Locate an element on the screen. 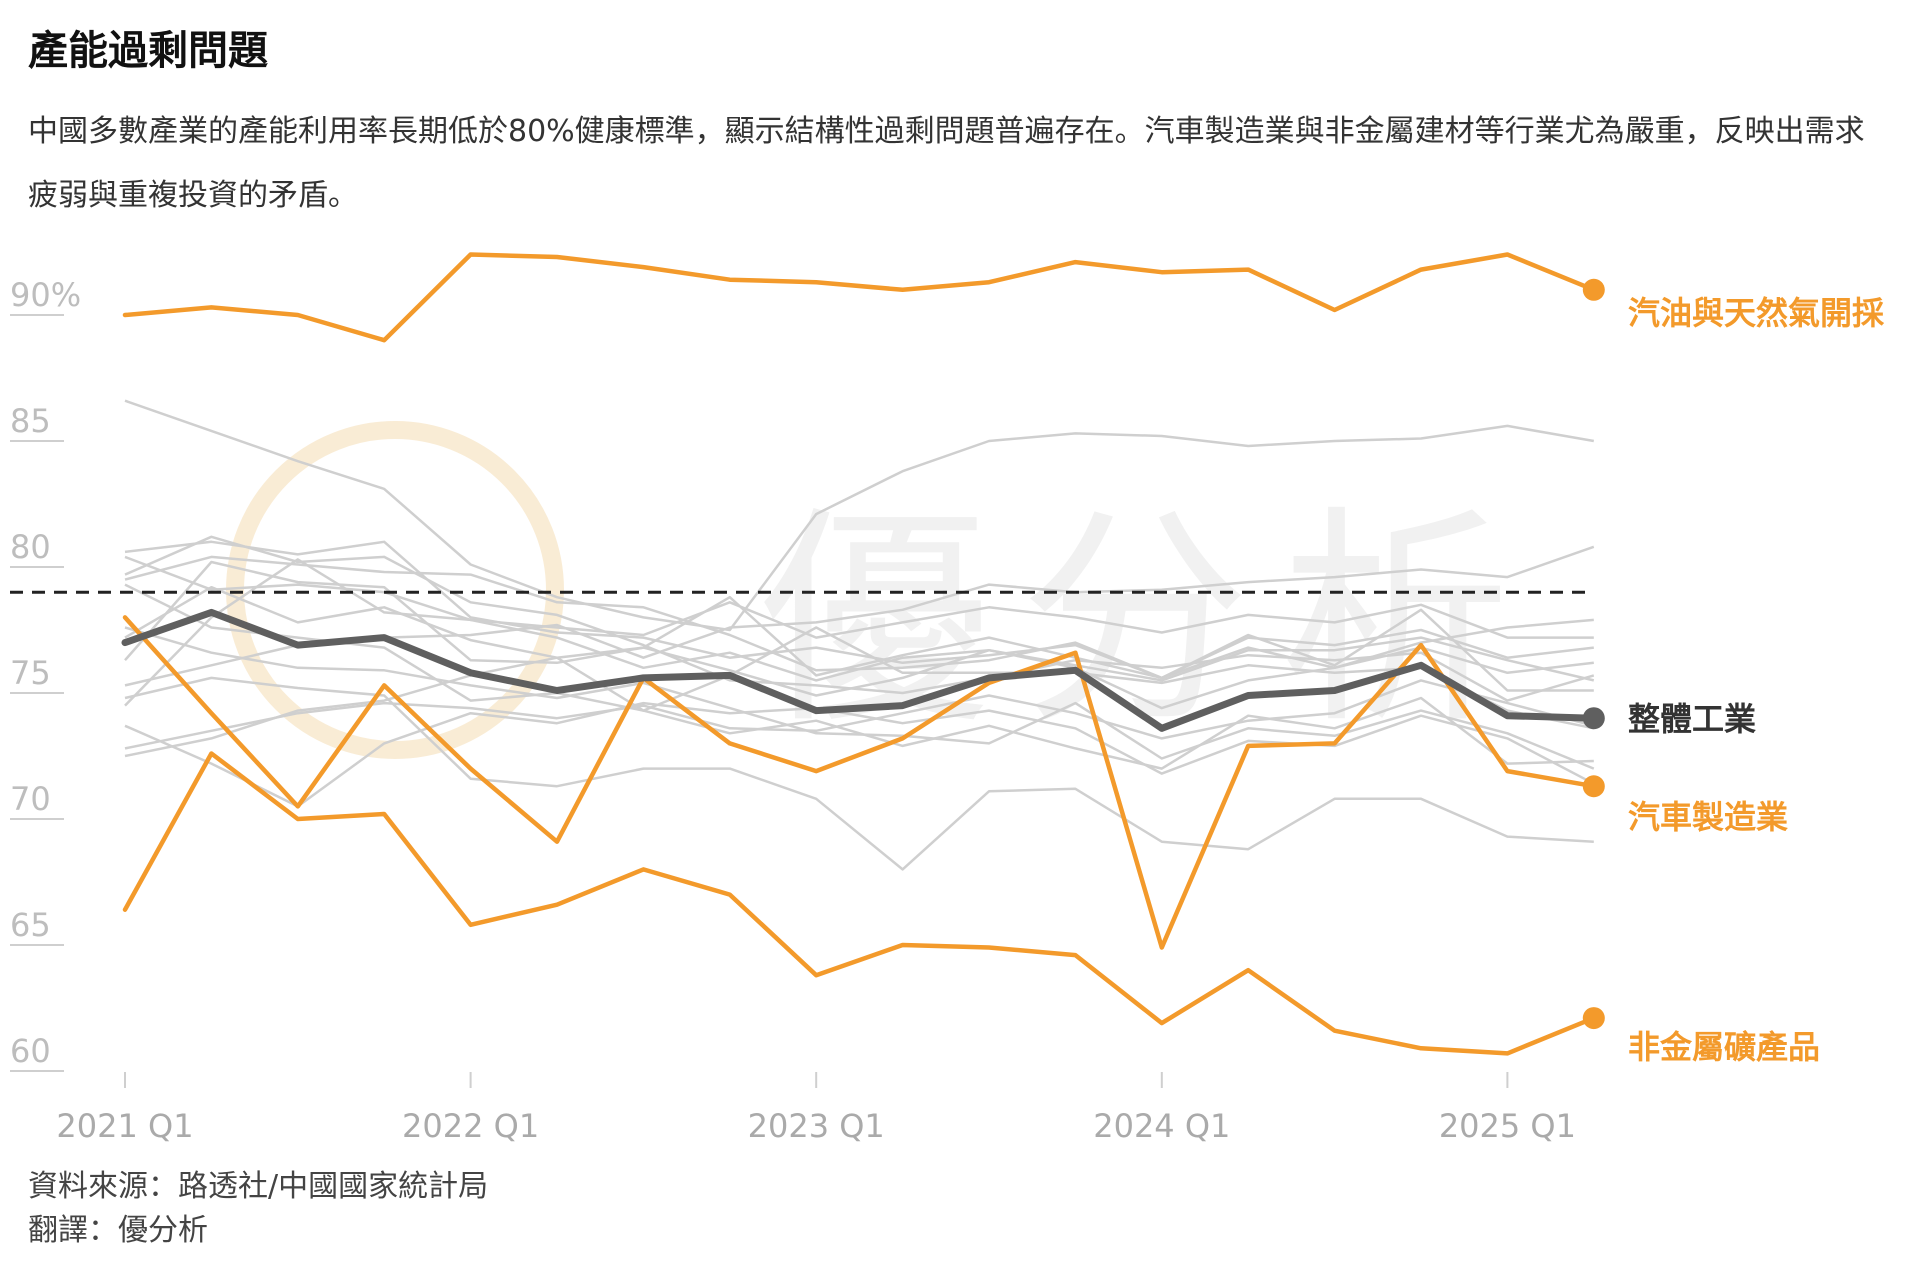 This screenshot has width=1920, height=1270. y-tick-label: 70 is located at coordinates (30, 799).